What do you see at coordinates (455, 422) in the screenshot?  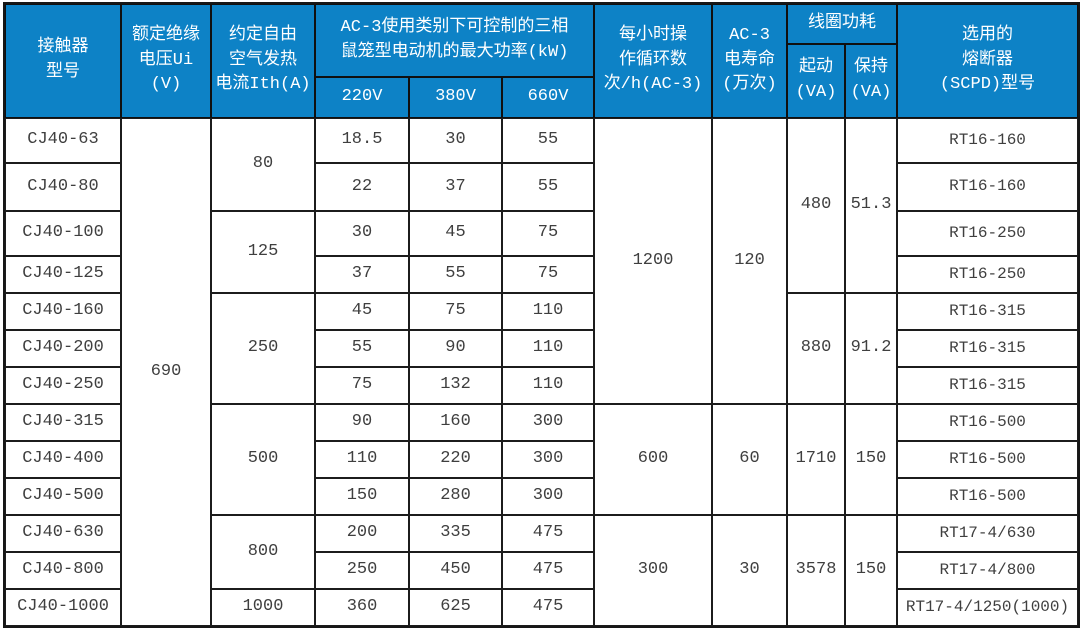 I see `cell-p380-r8: 160` at bounding box center [455, 422].